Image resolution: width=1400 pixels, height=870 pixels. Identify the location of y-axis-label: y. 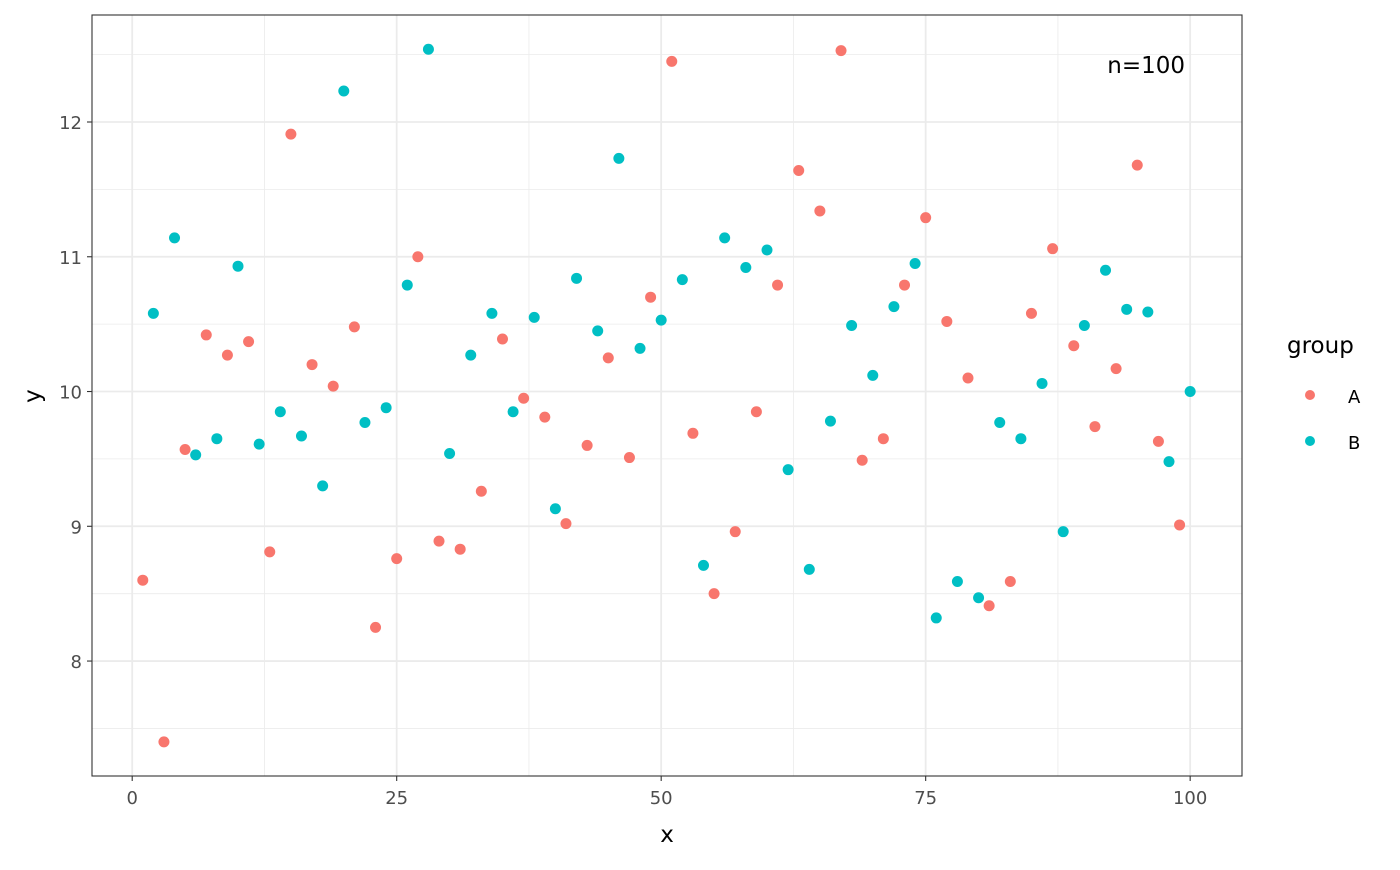
(33, 396).